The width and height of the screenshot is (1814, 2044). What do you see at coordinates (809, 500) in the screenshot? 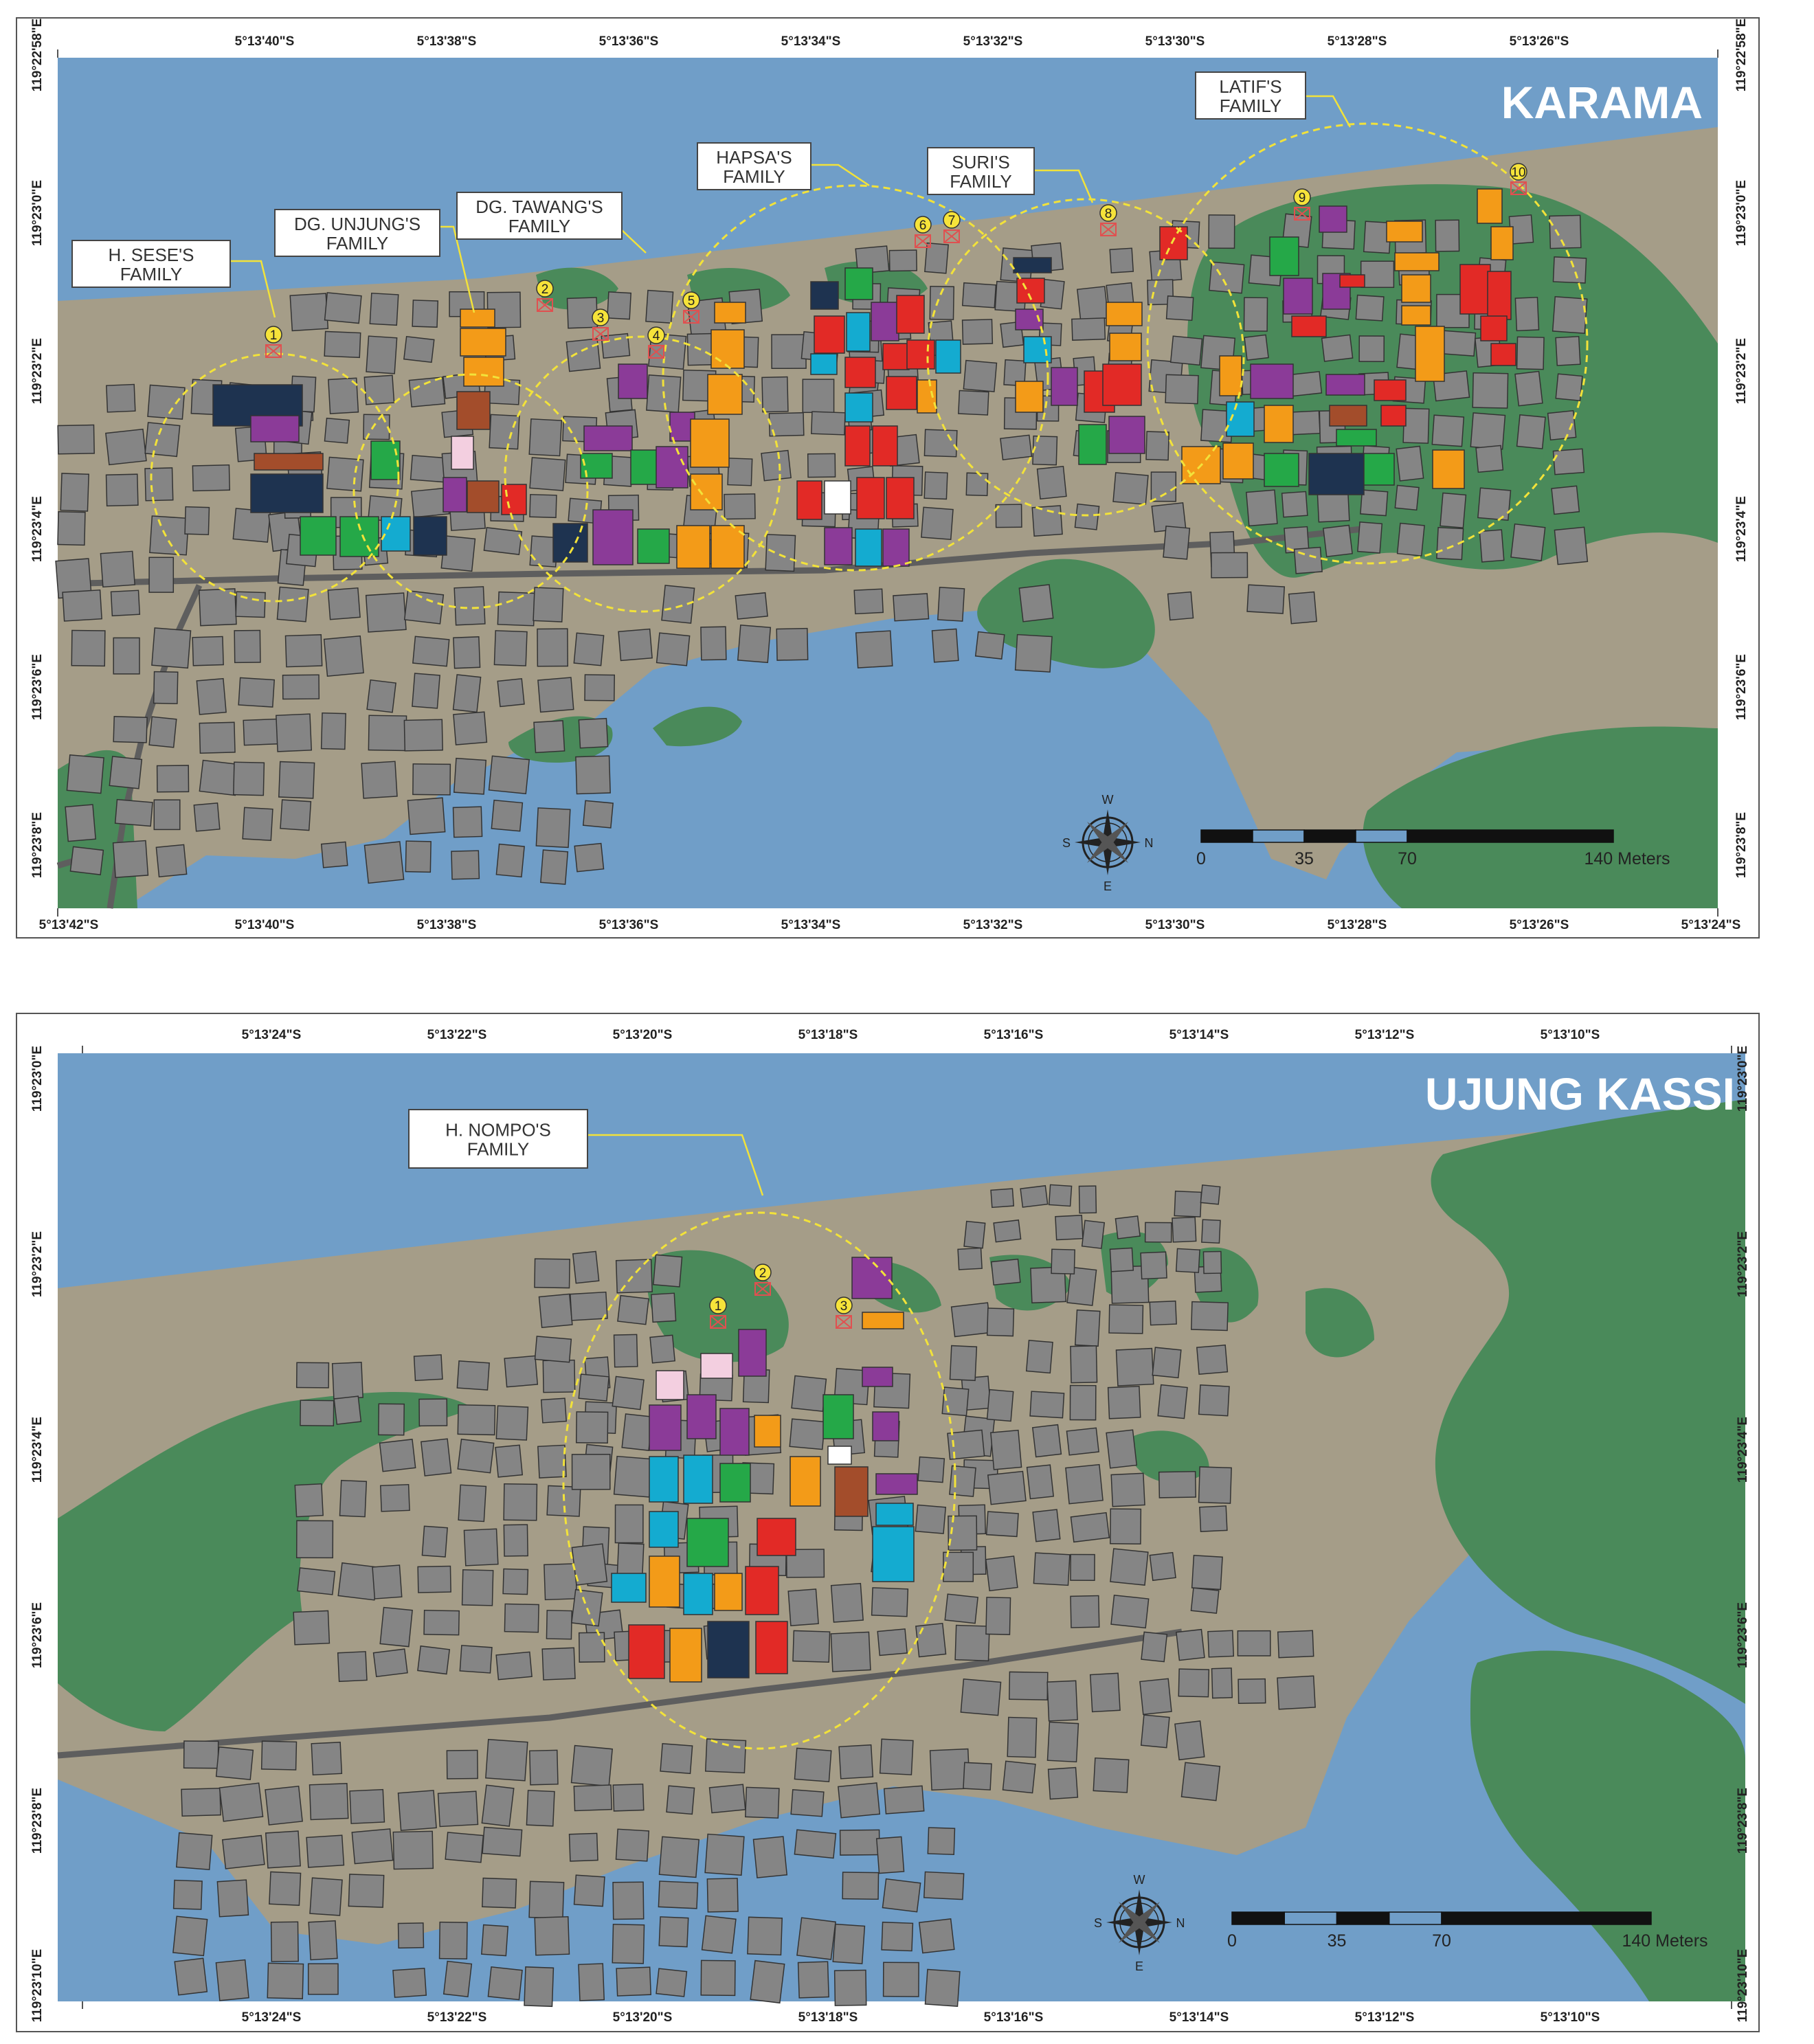
I see `family-house-red` at bounding box center [809, 500].